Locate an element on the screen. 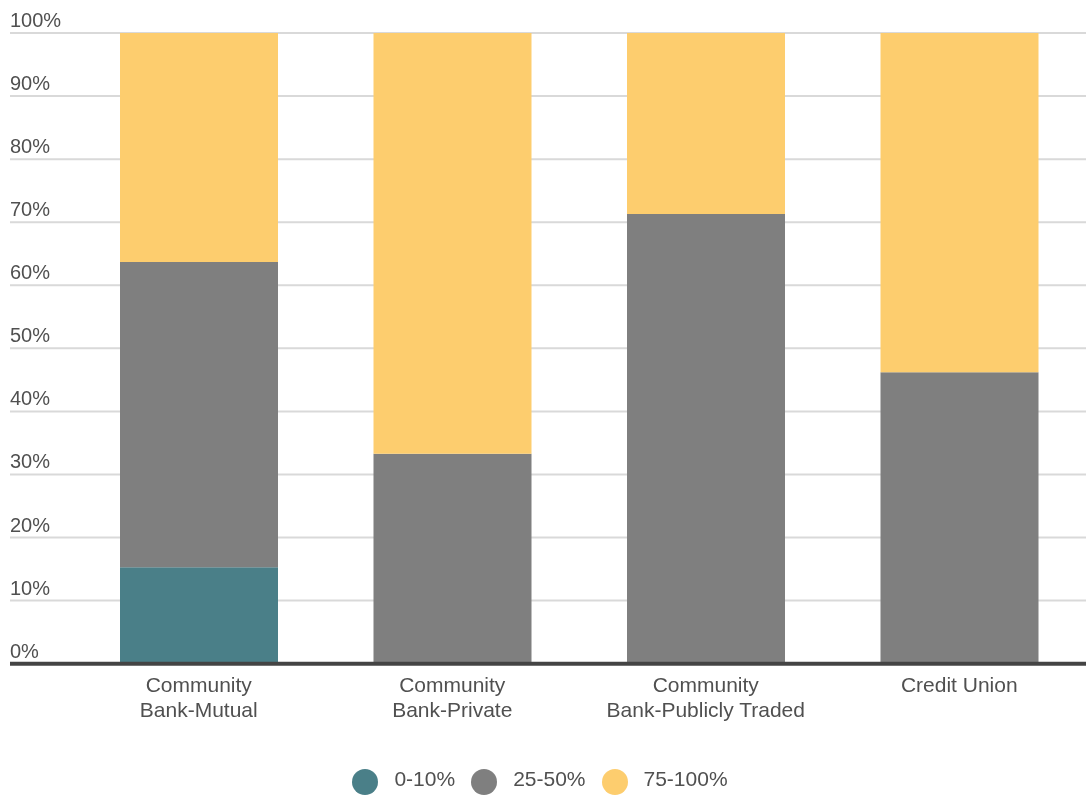  y-tick-label: 70% is located at coordinates (30, 209).